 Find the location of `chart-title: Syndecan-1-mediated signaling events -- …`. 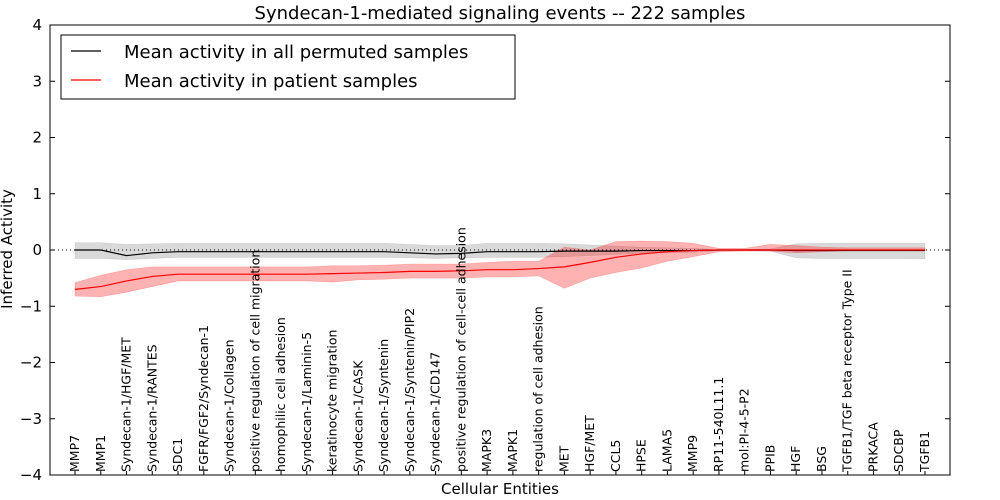

chart-title: Syndecan-1-mediated signaling events -- … is located at coordinates (500, 13).